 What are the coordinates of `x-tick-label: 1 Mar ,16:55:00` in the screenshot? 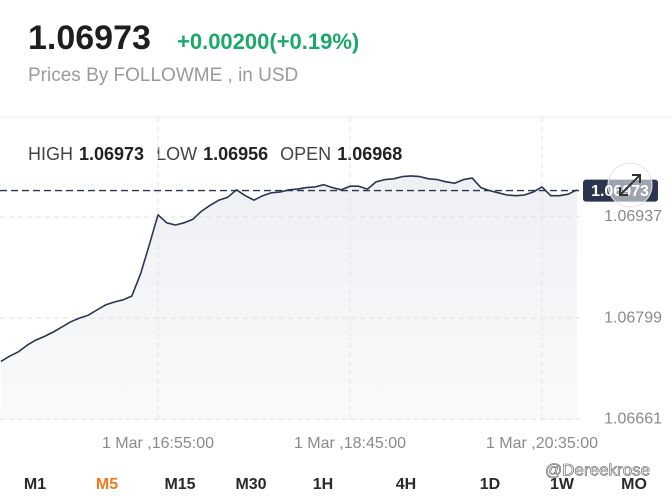 It's located at (158, 443).